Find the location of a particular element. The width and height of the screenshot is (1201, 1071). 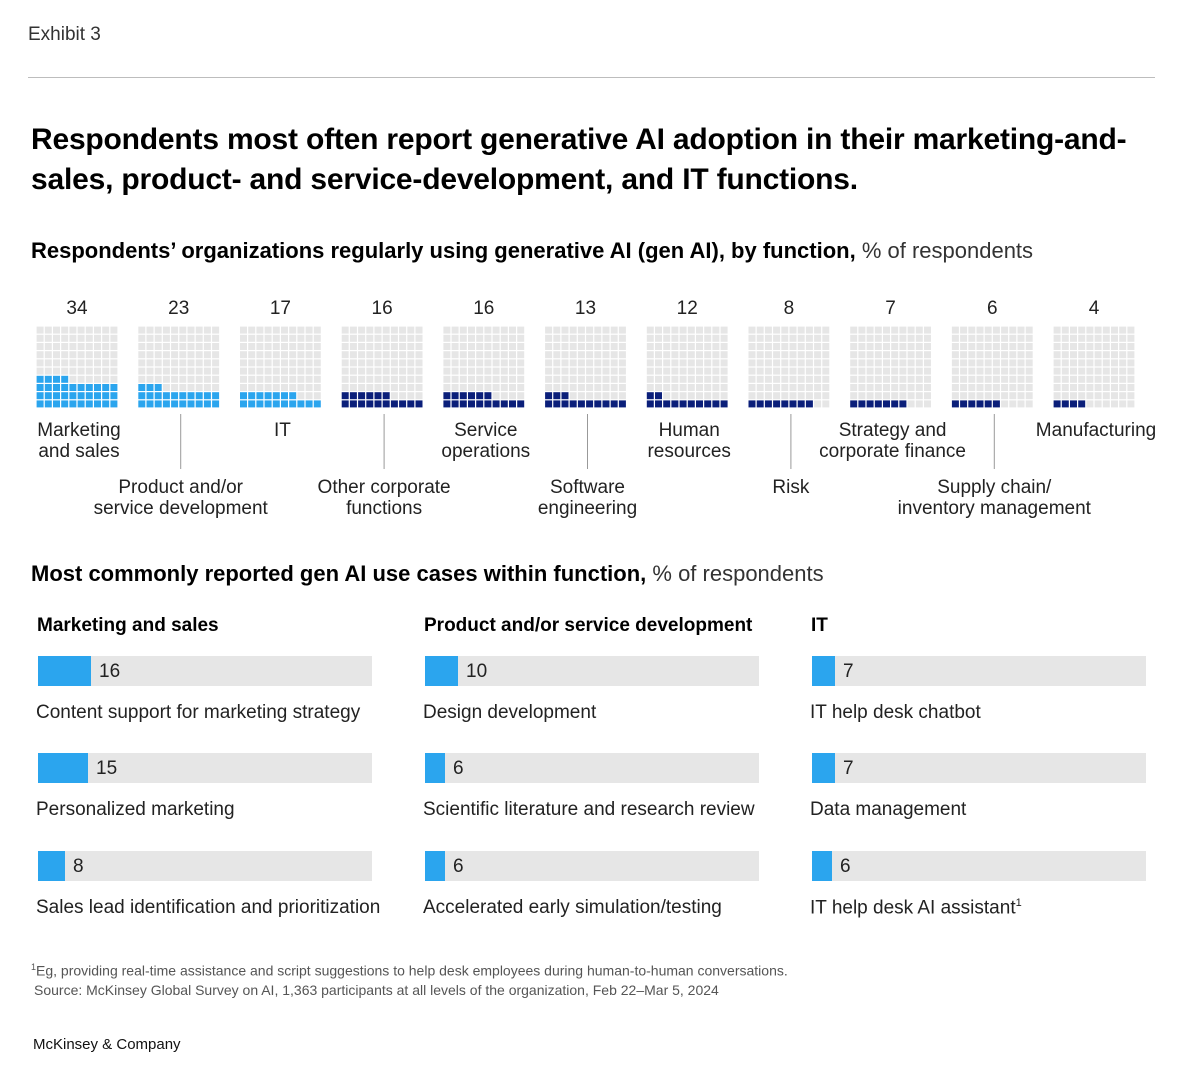

usecase-value-label: 15 is located at coordinates (107, 768).